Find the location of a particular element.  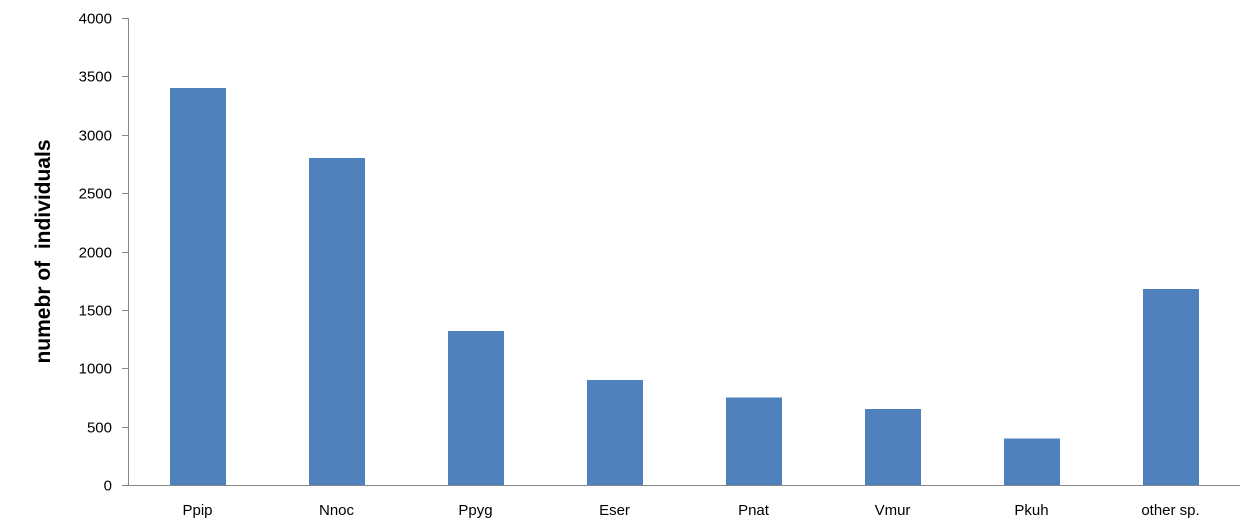

y-tick-label: 3000 is located at coordinates (95, 136).